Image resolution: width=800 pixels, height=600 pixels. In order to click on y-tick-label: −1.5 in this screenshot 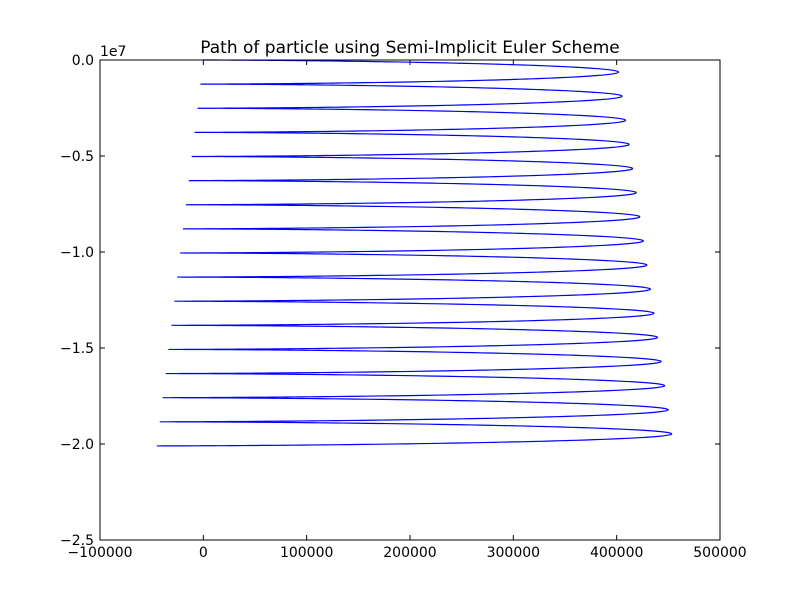, I will do `click(77, 349)`.